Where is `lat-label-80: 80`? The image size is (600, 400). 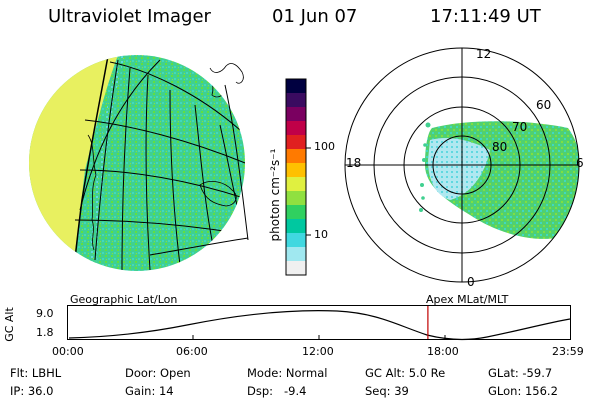 lat-label-80: 80 is located at coordinates (500, 147).